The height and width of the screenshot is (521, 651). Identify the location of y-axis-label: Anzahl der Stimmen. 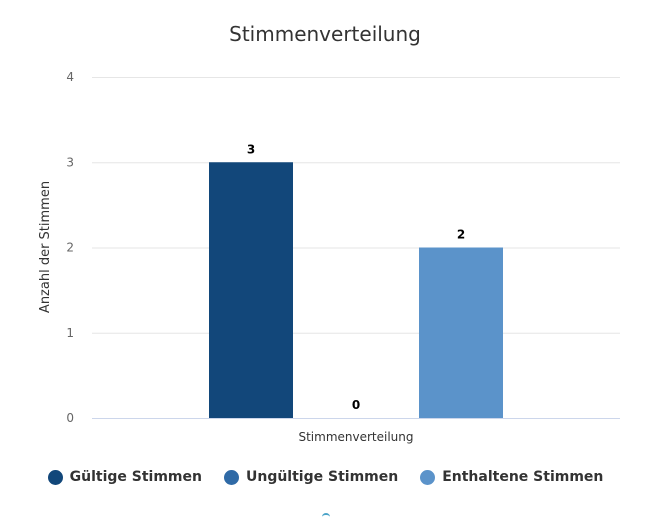
(45, 247).